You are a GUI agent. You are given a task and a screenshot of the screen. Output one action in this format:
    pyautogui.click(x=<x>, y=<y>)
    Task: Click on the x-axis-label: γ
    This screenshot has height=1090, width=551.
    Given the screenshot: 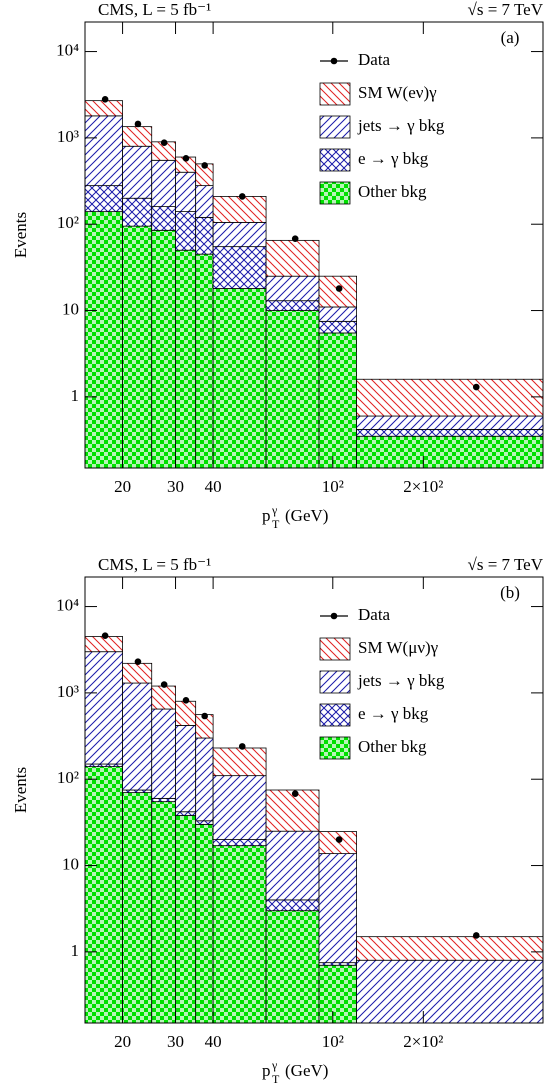 What is the action you would take?
    pyautogui.click(x=274, y=1065)
    